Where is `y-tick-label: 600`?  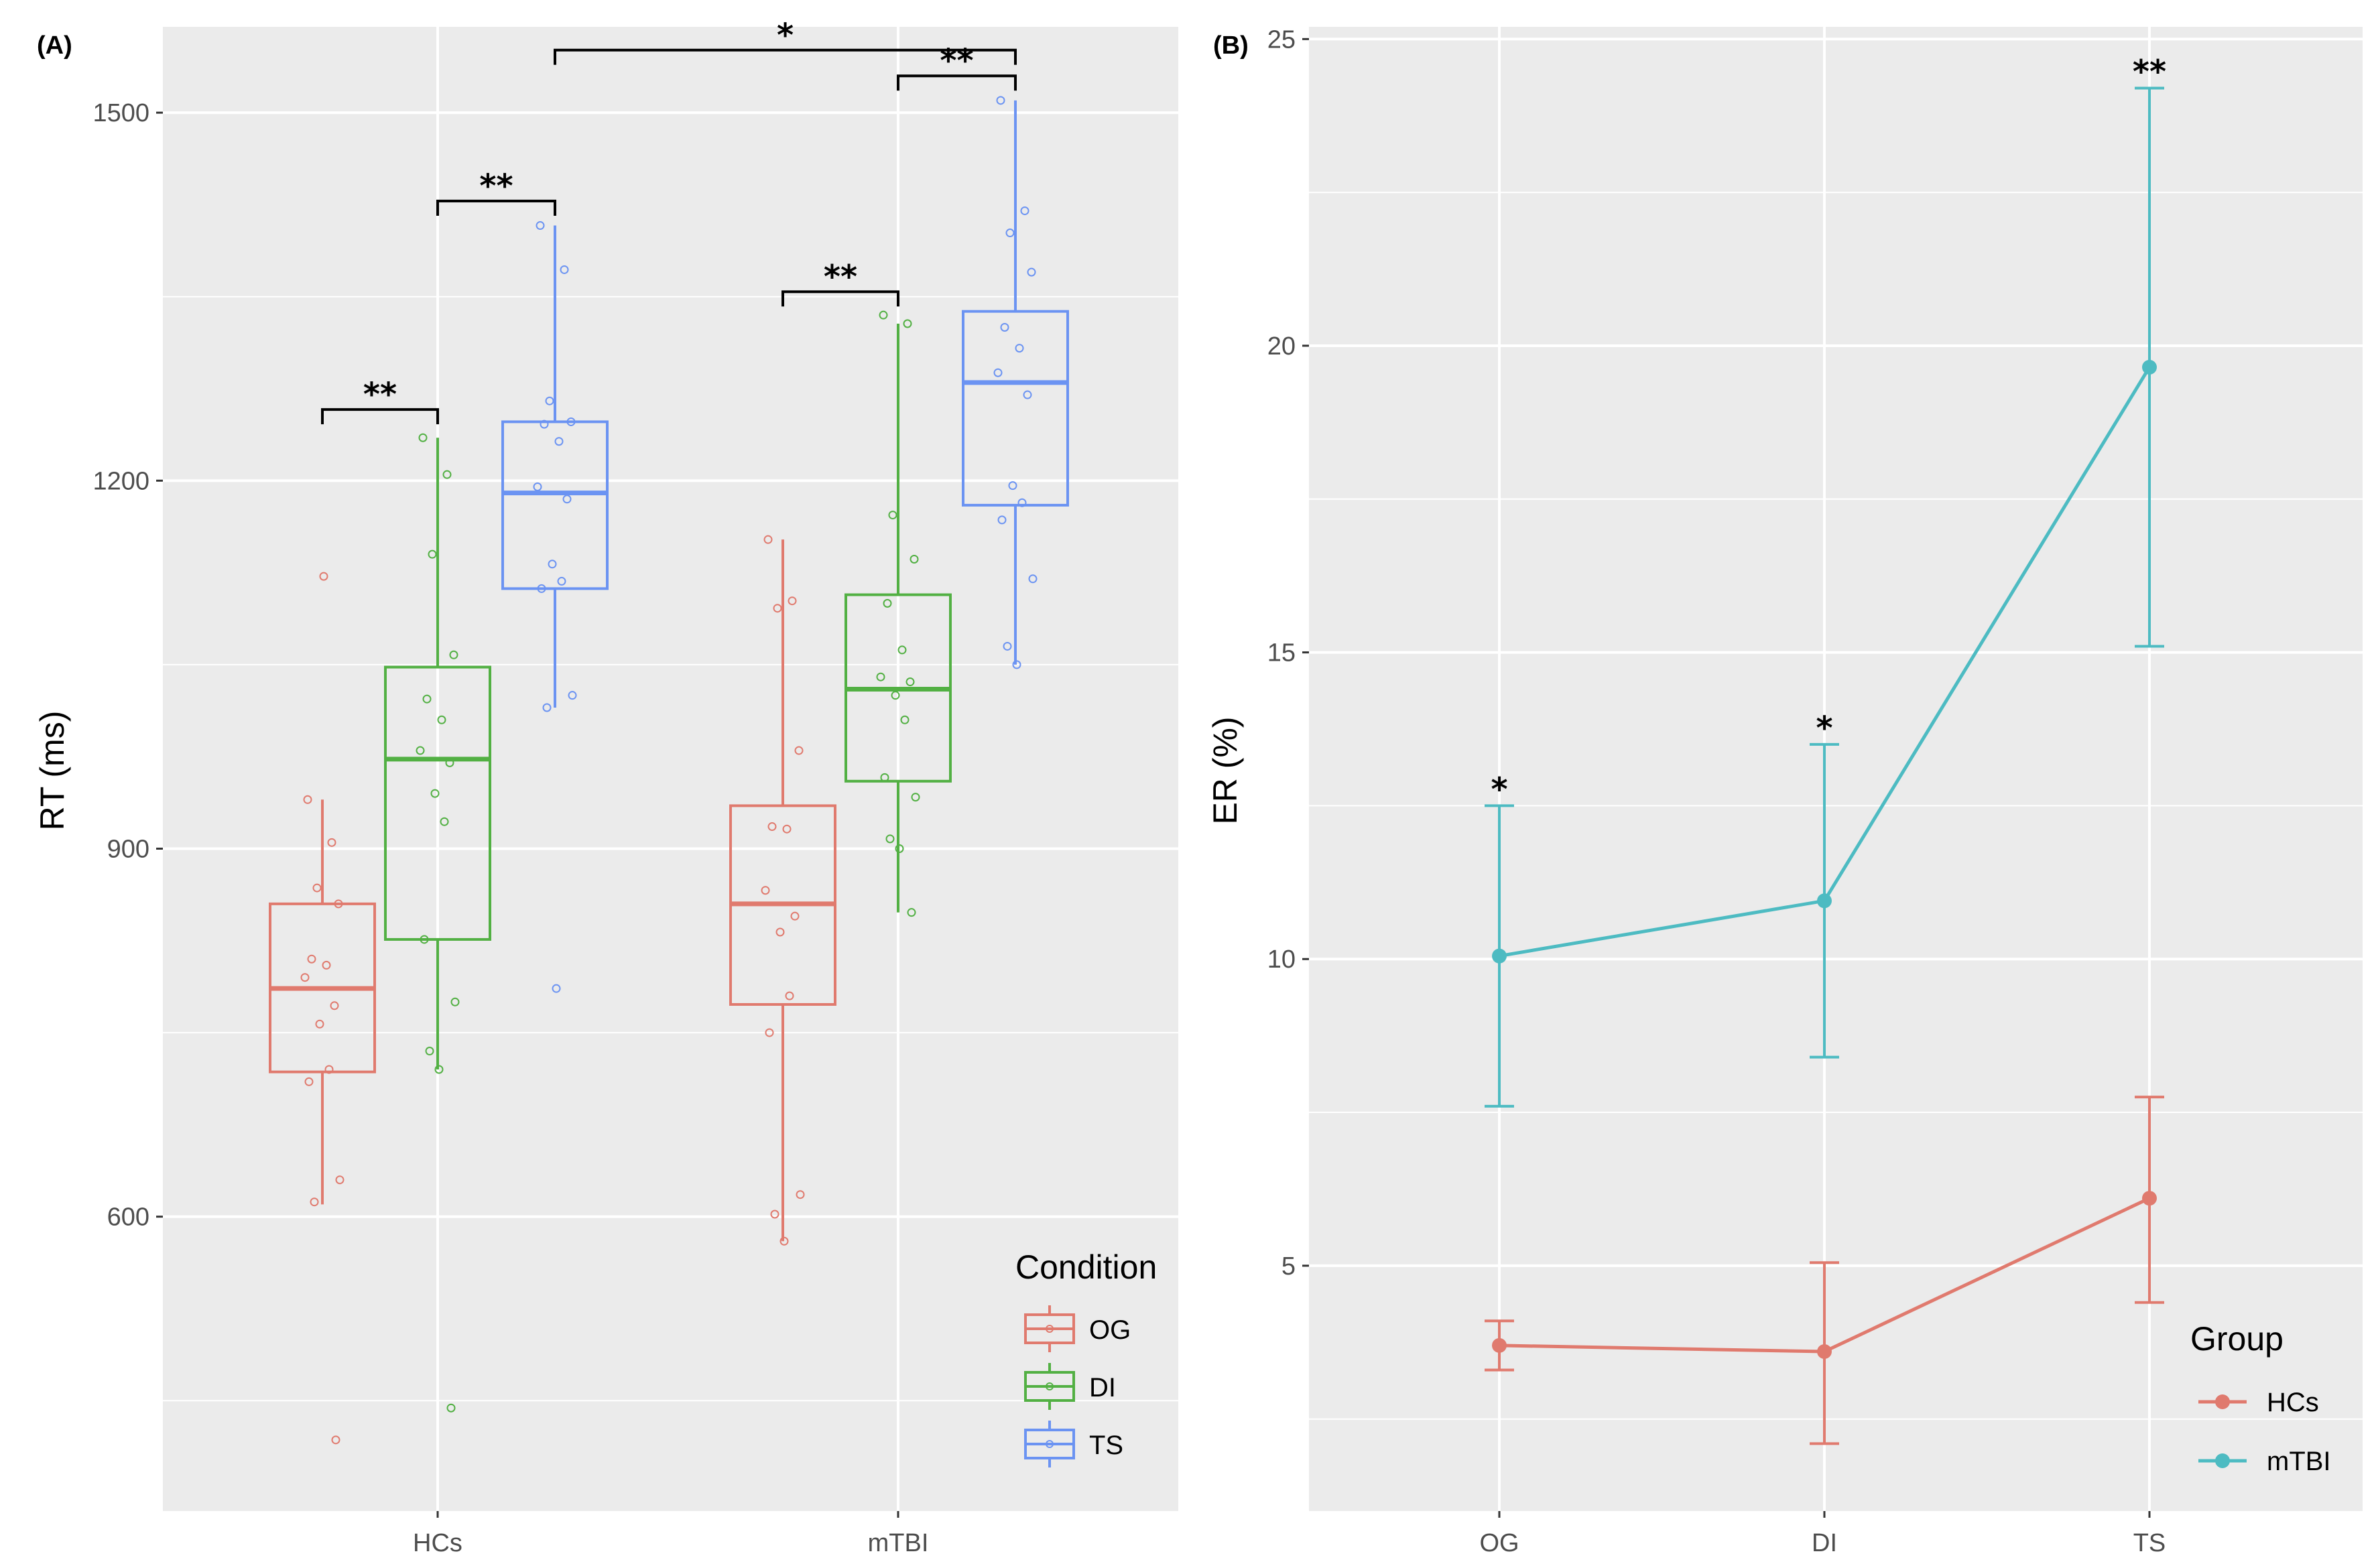
y-tick-label: 600 is located at coordinates (128, 1217).